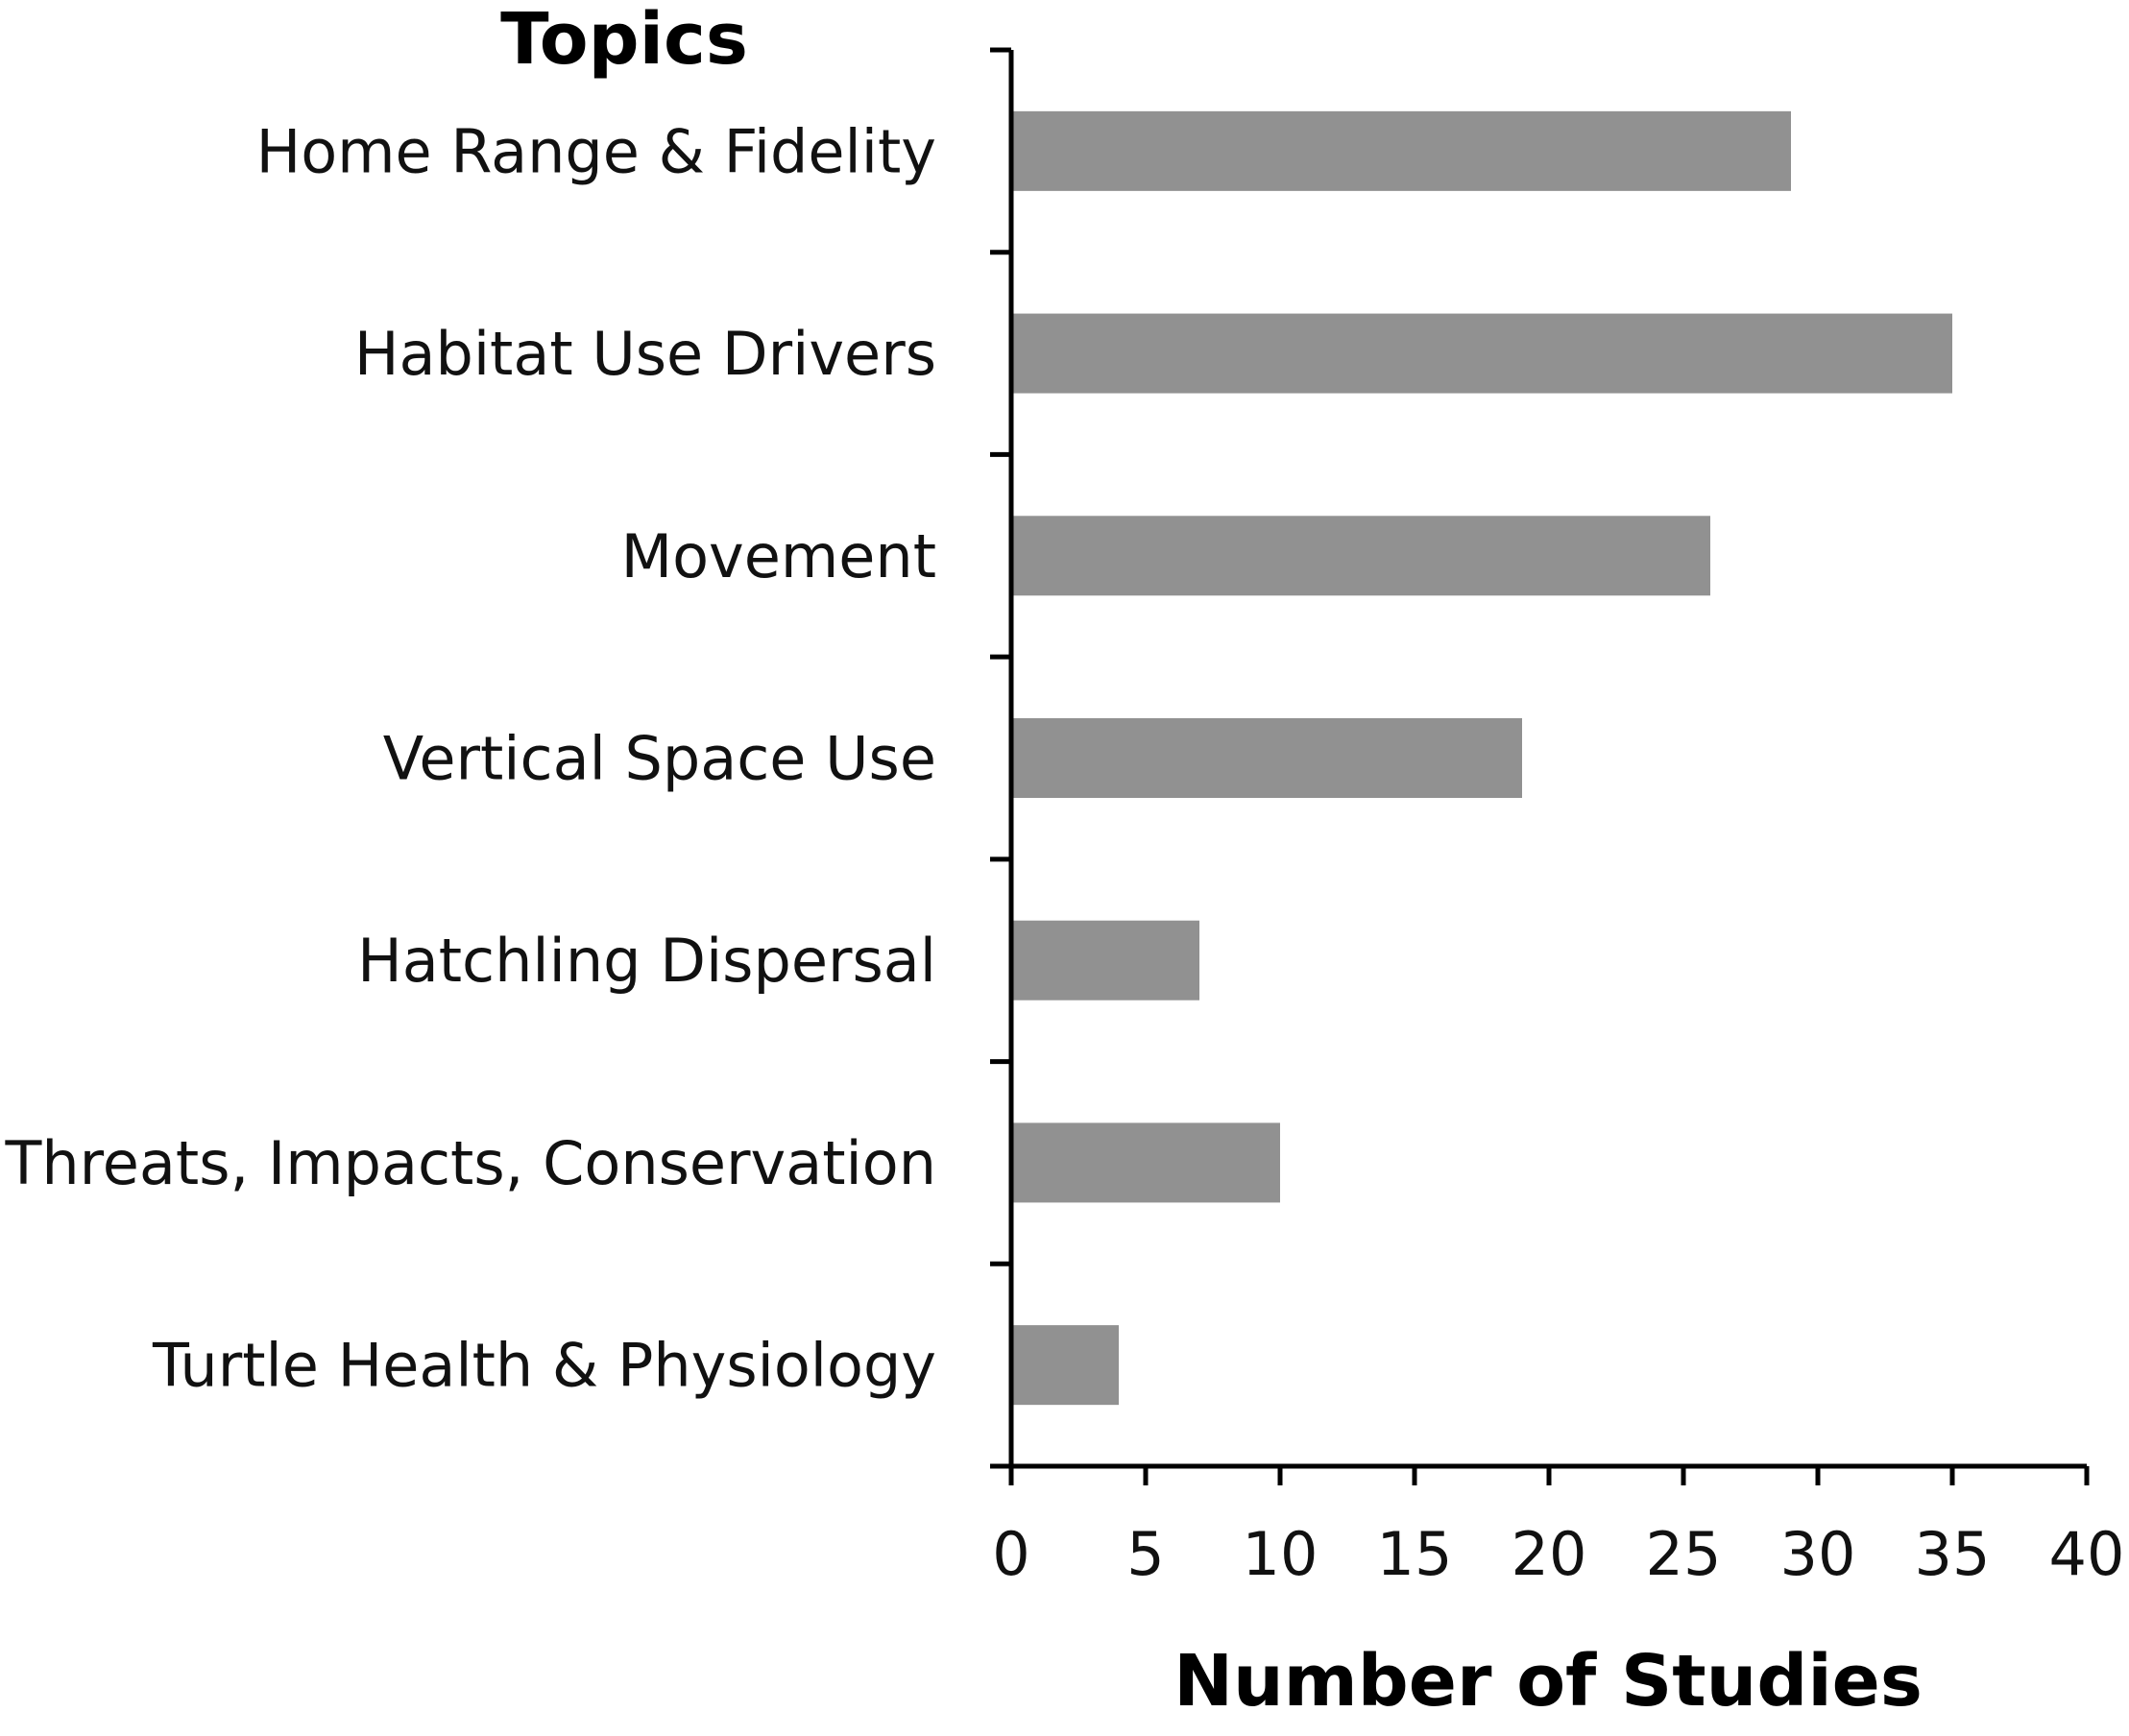 The image size is (2129, 1736). Describe the element at coordinates (624, 40) in the screenshot. I see `y-axis-title: Topics` at that location.